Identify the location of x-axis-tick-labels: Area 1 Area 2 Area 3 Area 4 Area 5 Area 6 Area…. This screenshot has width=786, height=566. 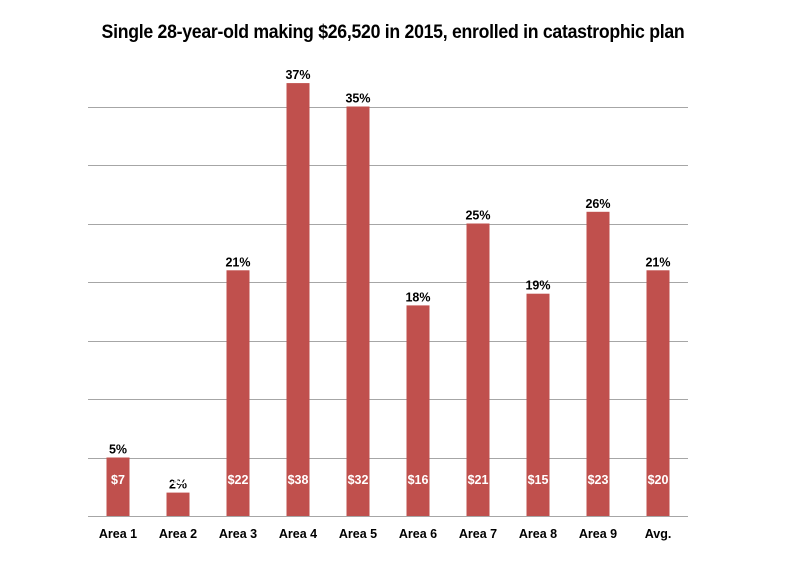
(385, 534).